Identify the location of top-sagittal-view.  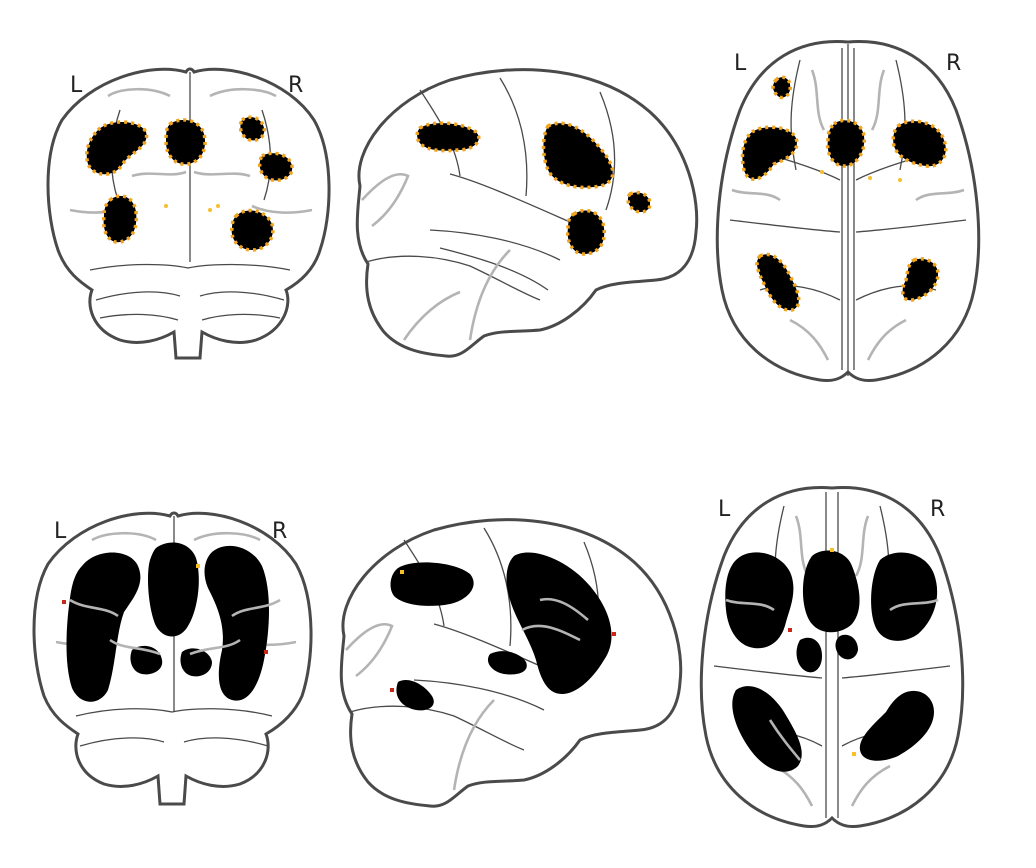
(527, 213).